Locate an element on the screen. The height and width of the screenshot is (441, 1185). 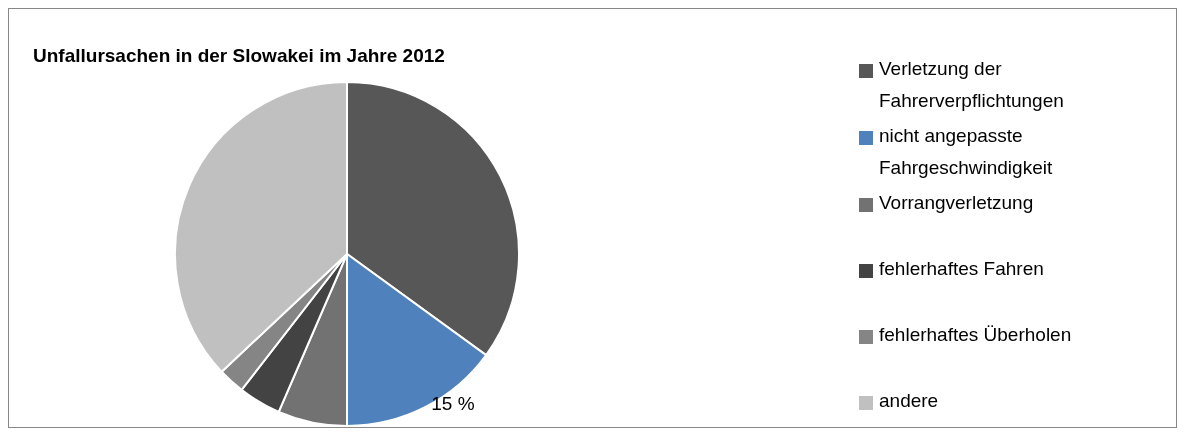
data-label: 15 % is located at coordinates (453, 404).